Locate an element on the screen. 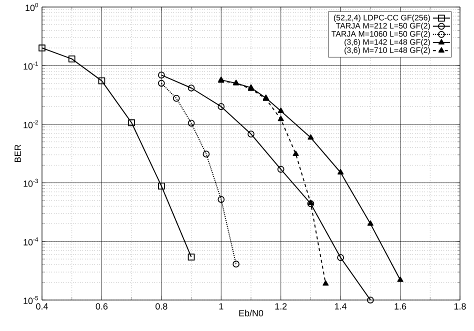  x-tick-label: 0.8 is located at coordinates (162, 306).